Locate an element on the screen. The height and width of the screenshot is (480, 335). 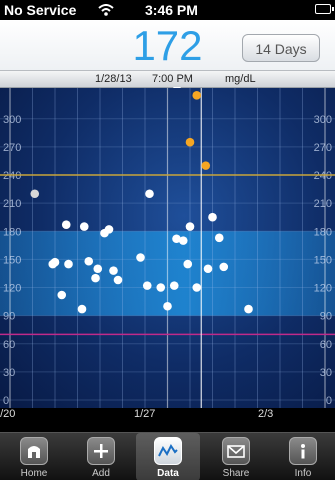
tab-label: Data is located at coordinates (168, 473).